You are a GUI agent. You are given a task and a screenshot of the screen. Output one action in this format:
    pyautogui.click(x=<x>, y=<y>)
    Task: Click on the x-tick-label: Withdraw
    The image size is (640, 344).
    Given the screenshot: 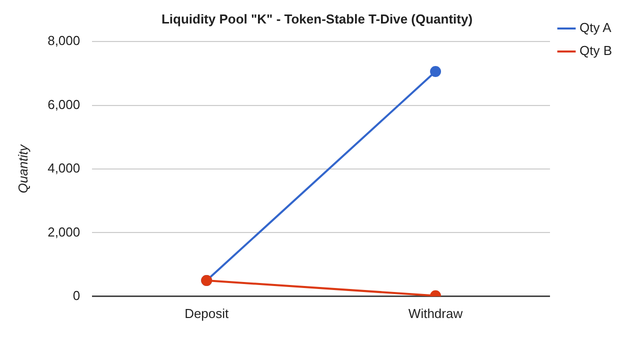 What is the action you would take?
    pyautogui.click(x=436, y=313)
    